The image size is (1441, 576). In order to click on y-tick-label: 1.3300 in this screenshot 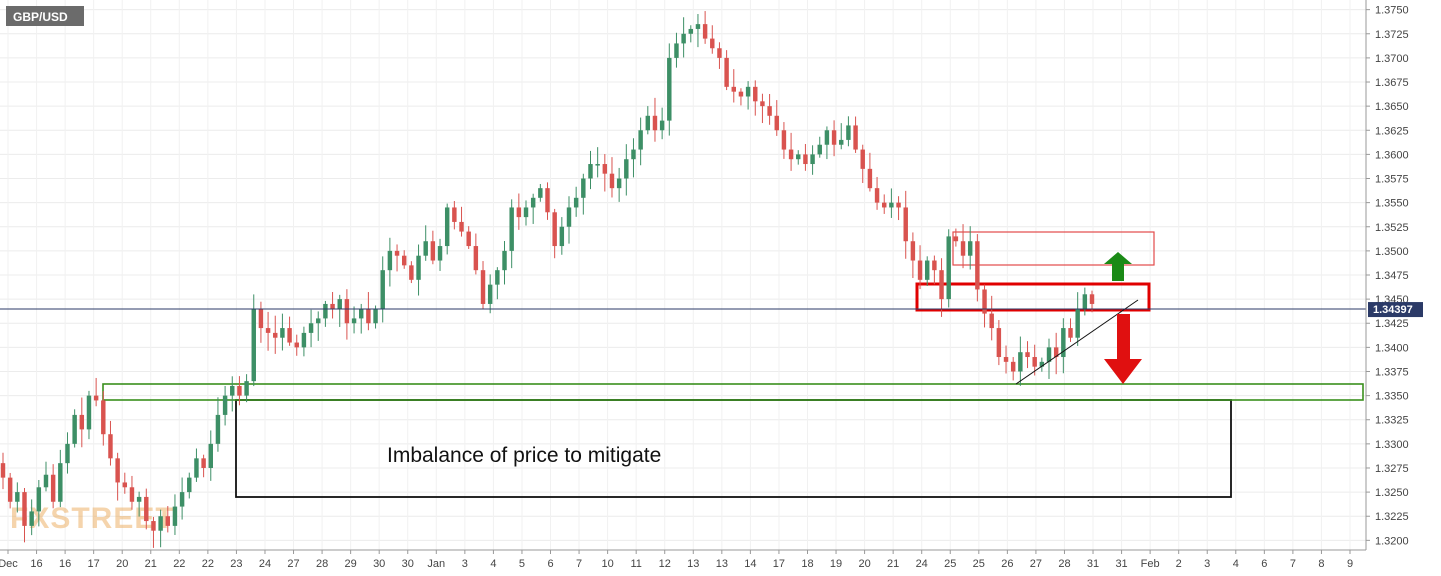, I will do `click(1392, 445)`.